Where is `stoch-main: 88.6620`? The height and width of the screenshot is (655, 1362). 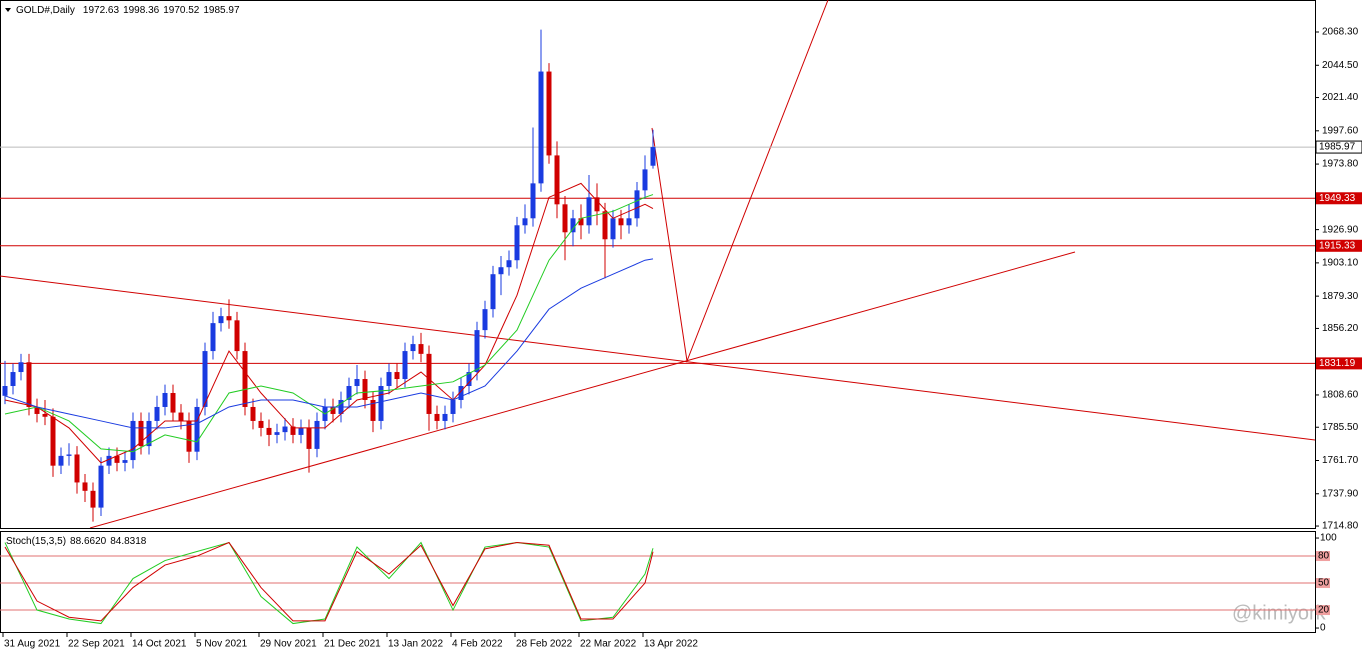
stoch-main: 88.6620 is located at coordinates (88, 541).